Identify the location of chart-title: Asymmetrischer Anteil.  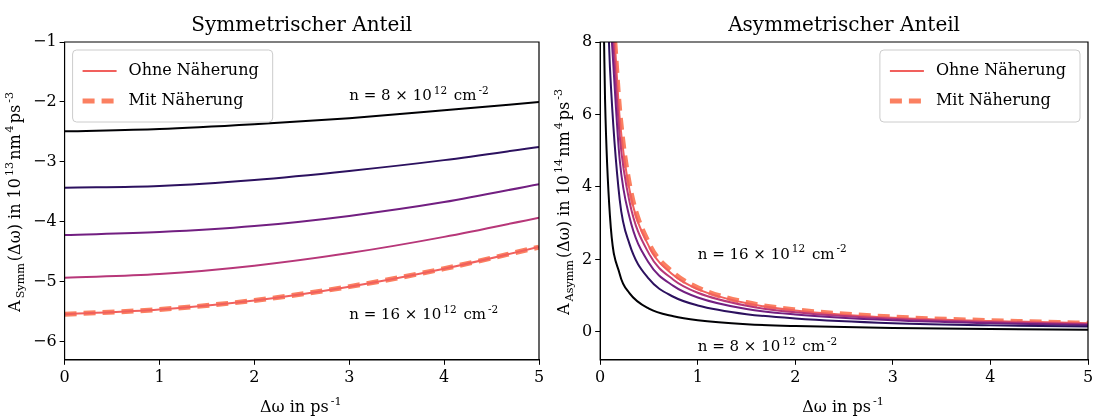
(844, 24).